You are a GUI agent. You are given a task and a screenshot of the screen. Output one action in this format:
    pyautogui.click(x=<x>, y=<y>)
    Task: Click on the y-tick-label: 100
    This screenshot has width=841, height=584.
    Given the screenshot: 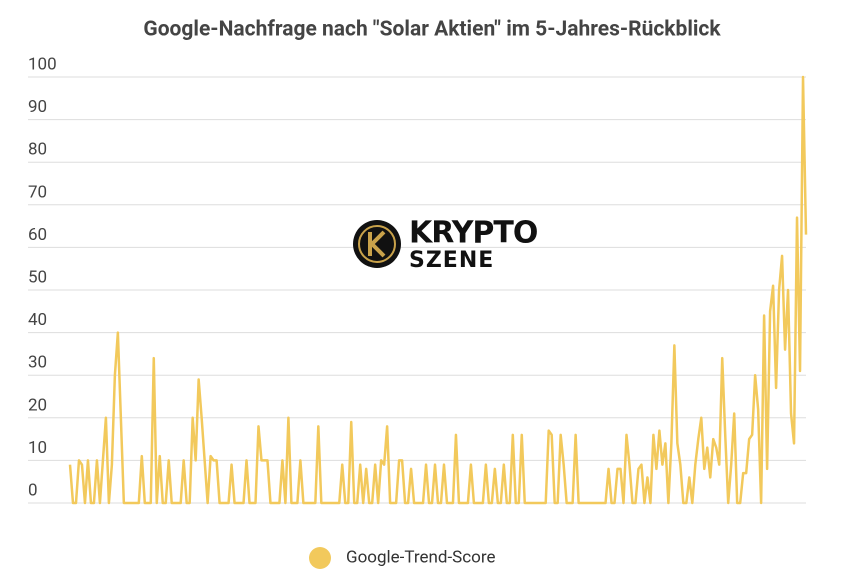 What is the action you would take?
    pyautogui.click(x=42, y=64)
    